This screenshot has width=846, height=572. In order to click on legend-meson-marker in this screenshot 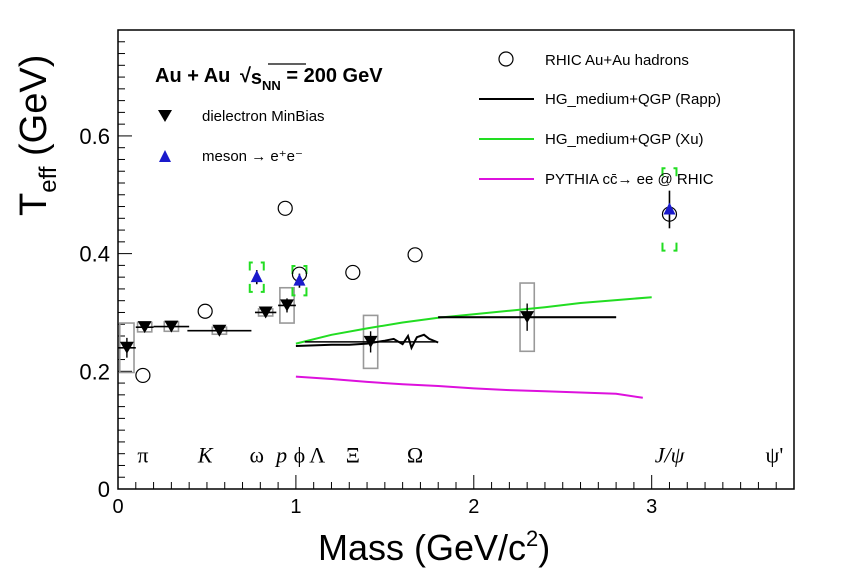, I will do `click(165, 156)`.